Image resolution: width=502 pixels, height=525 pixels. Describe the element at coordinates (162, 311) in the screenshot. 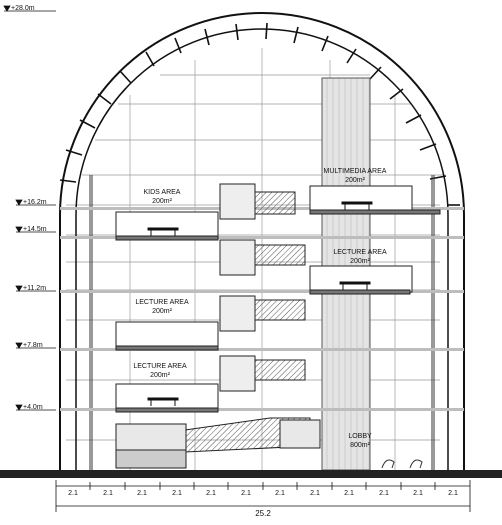

I see `room-lecture-mid-area: 200m²` at that location.